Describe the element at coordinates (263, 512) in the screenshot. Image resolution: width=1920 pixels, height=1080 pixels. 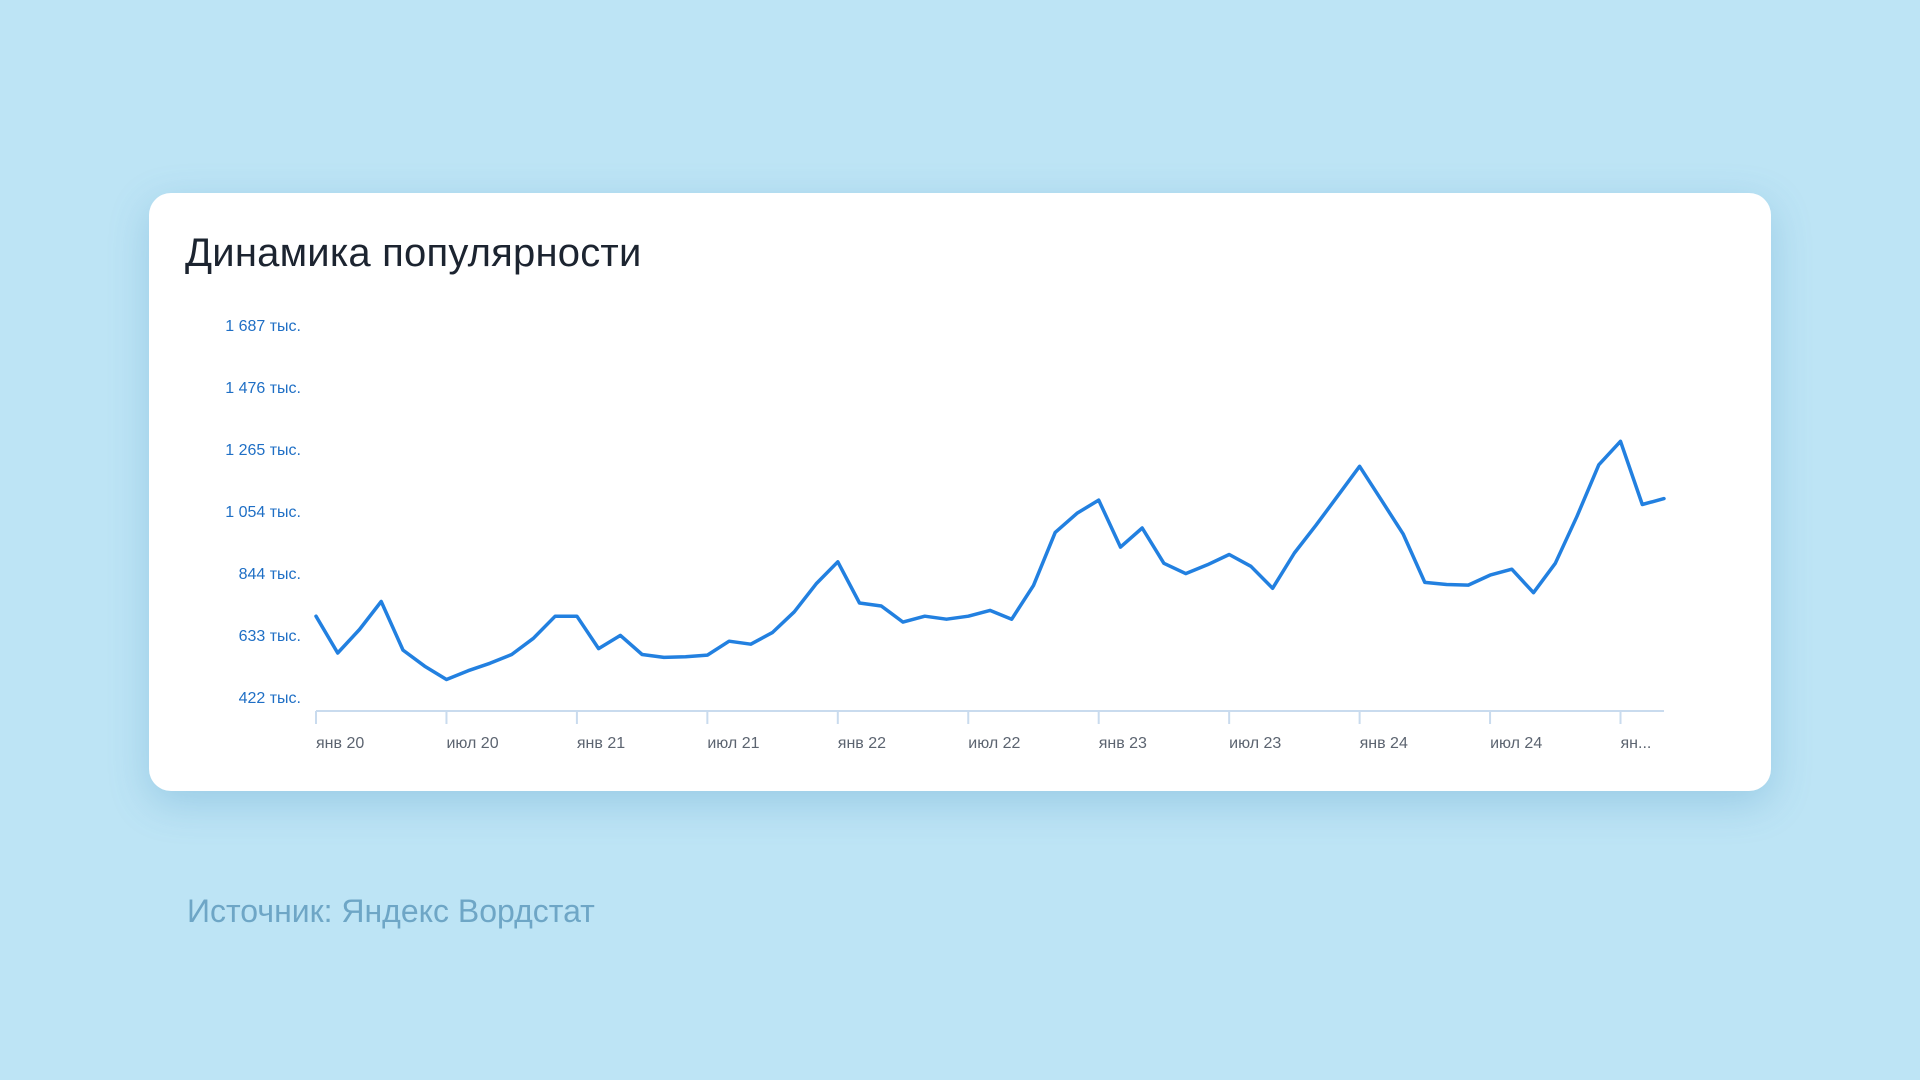
I see `y-tick-label: 1 054 тыс.` at that location.